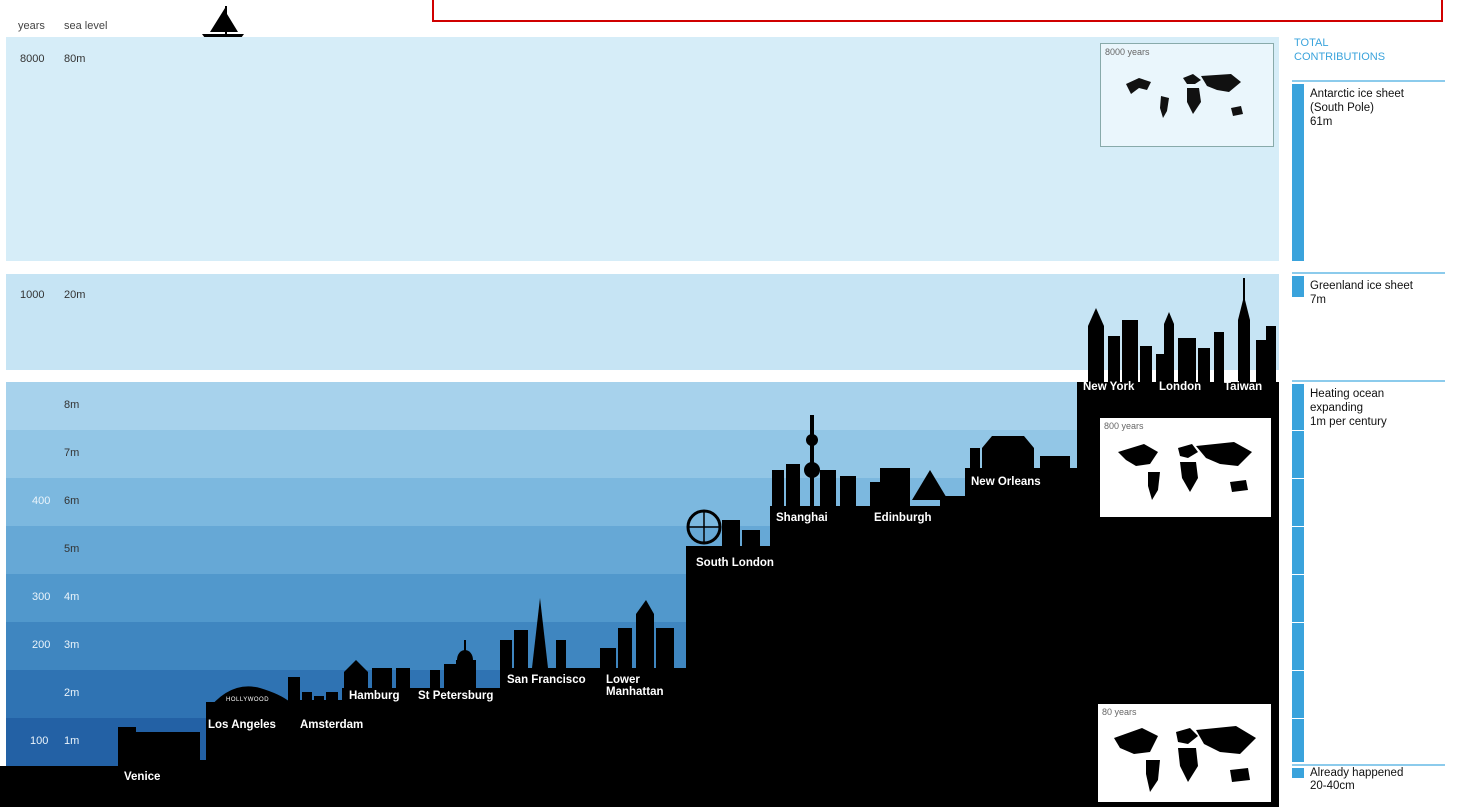 The width and height of the screenshot is (1462, 807). I want to click on antarctic-line3: 61m, so click(1321, 122).